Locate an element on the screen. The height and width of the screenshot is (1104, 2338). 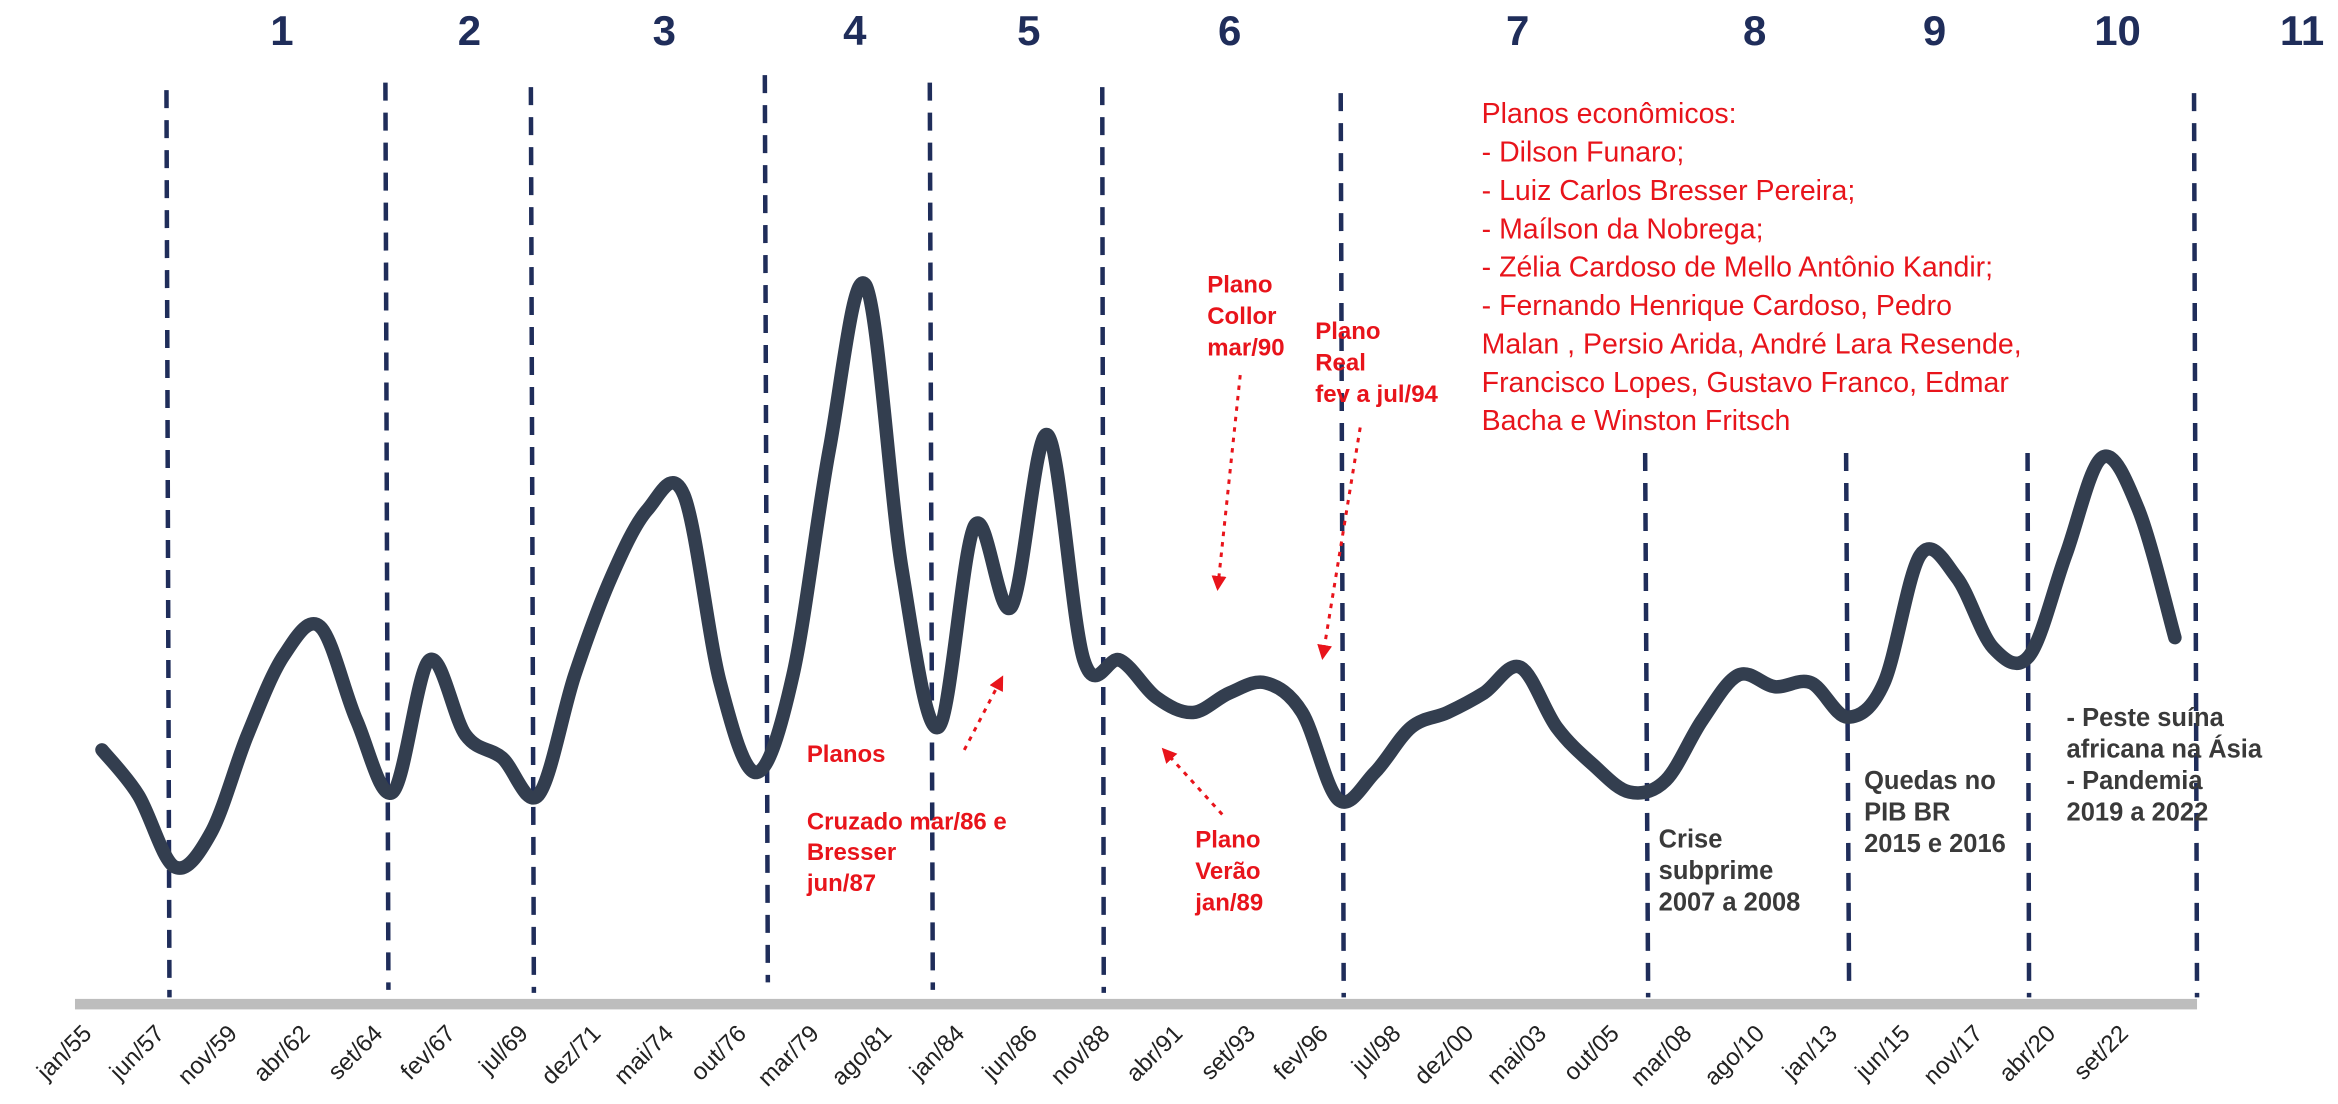
x-tick-label: nov/59 is located at coordinates (208, 1055).